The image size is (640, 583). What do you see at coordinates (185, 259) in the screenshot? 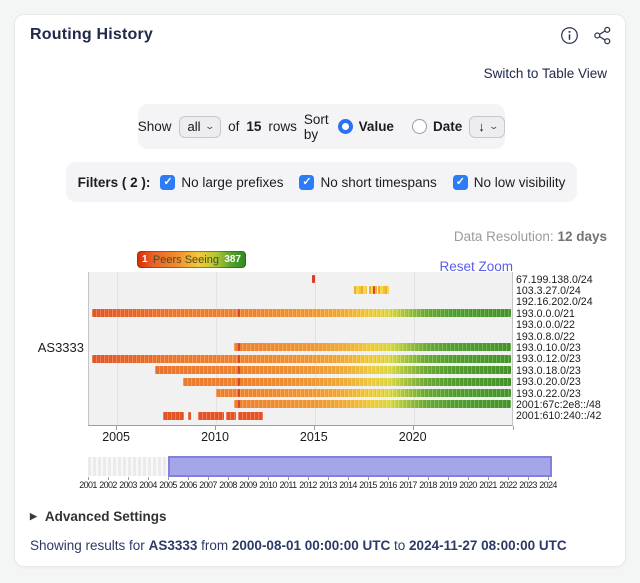
I see `legend-label: Peers Seeing` at bounding box center [185, 259].